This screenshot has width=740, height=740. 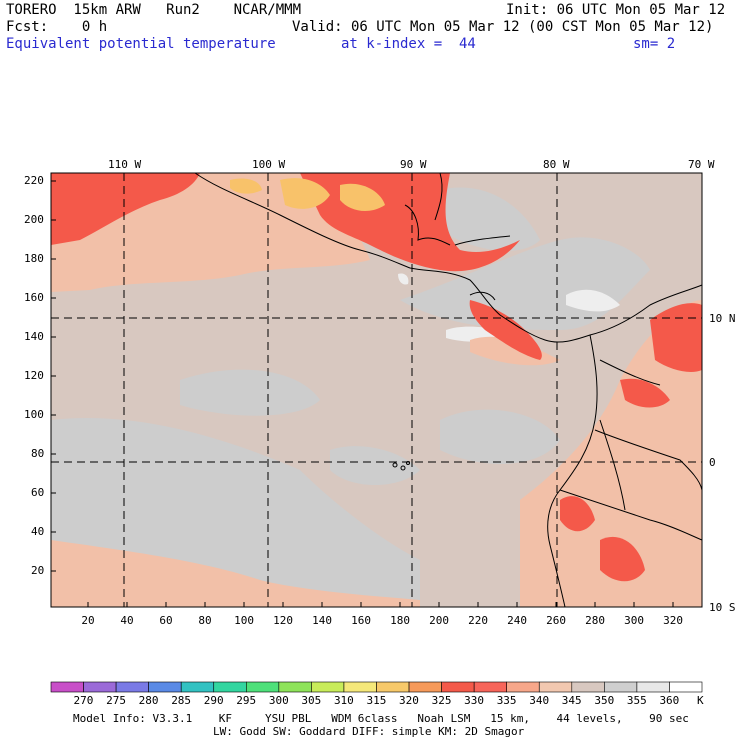 I want to click on colorbar-label: 280, so click(x=148, y=700).